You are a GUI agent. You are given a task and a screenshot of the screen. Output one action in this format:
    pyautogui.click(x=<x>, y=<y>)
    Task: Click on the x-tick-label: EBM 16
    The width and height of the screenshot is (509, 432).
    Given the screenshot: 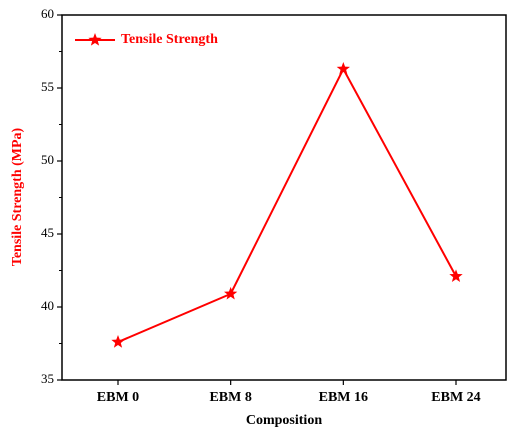 What is the action you would take?
    pyautogui.click(x=343, y=397)
    